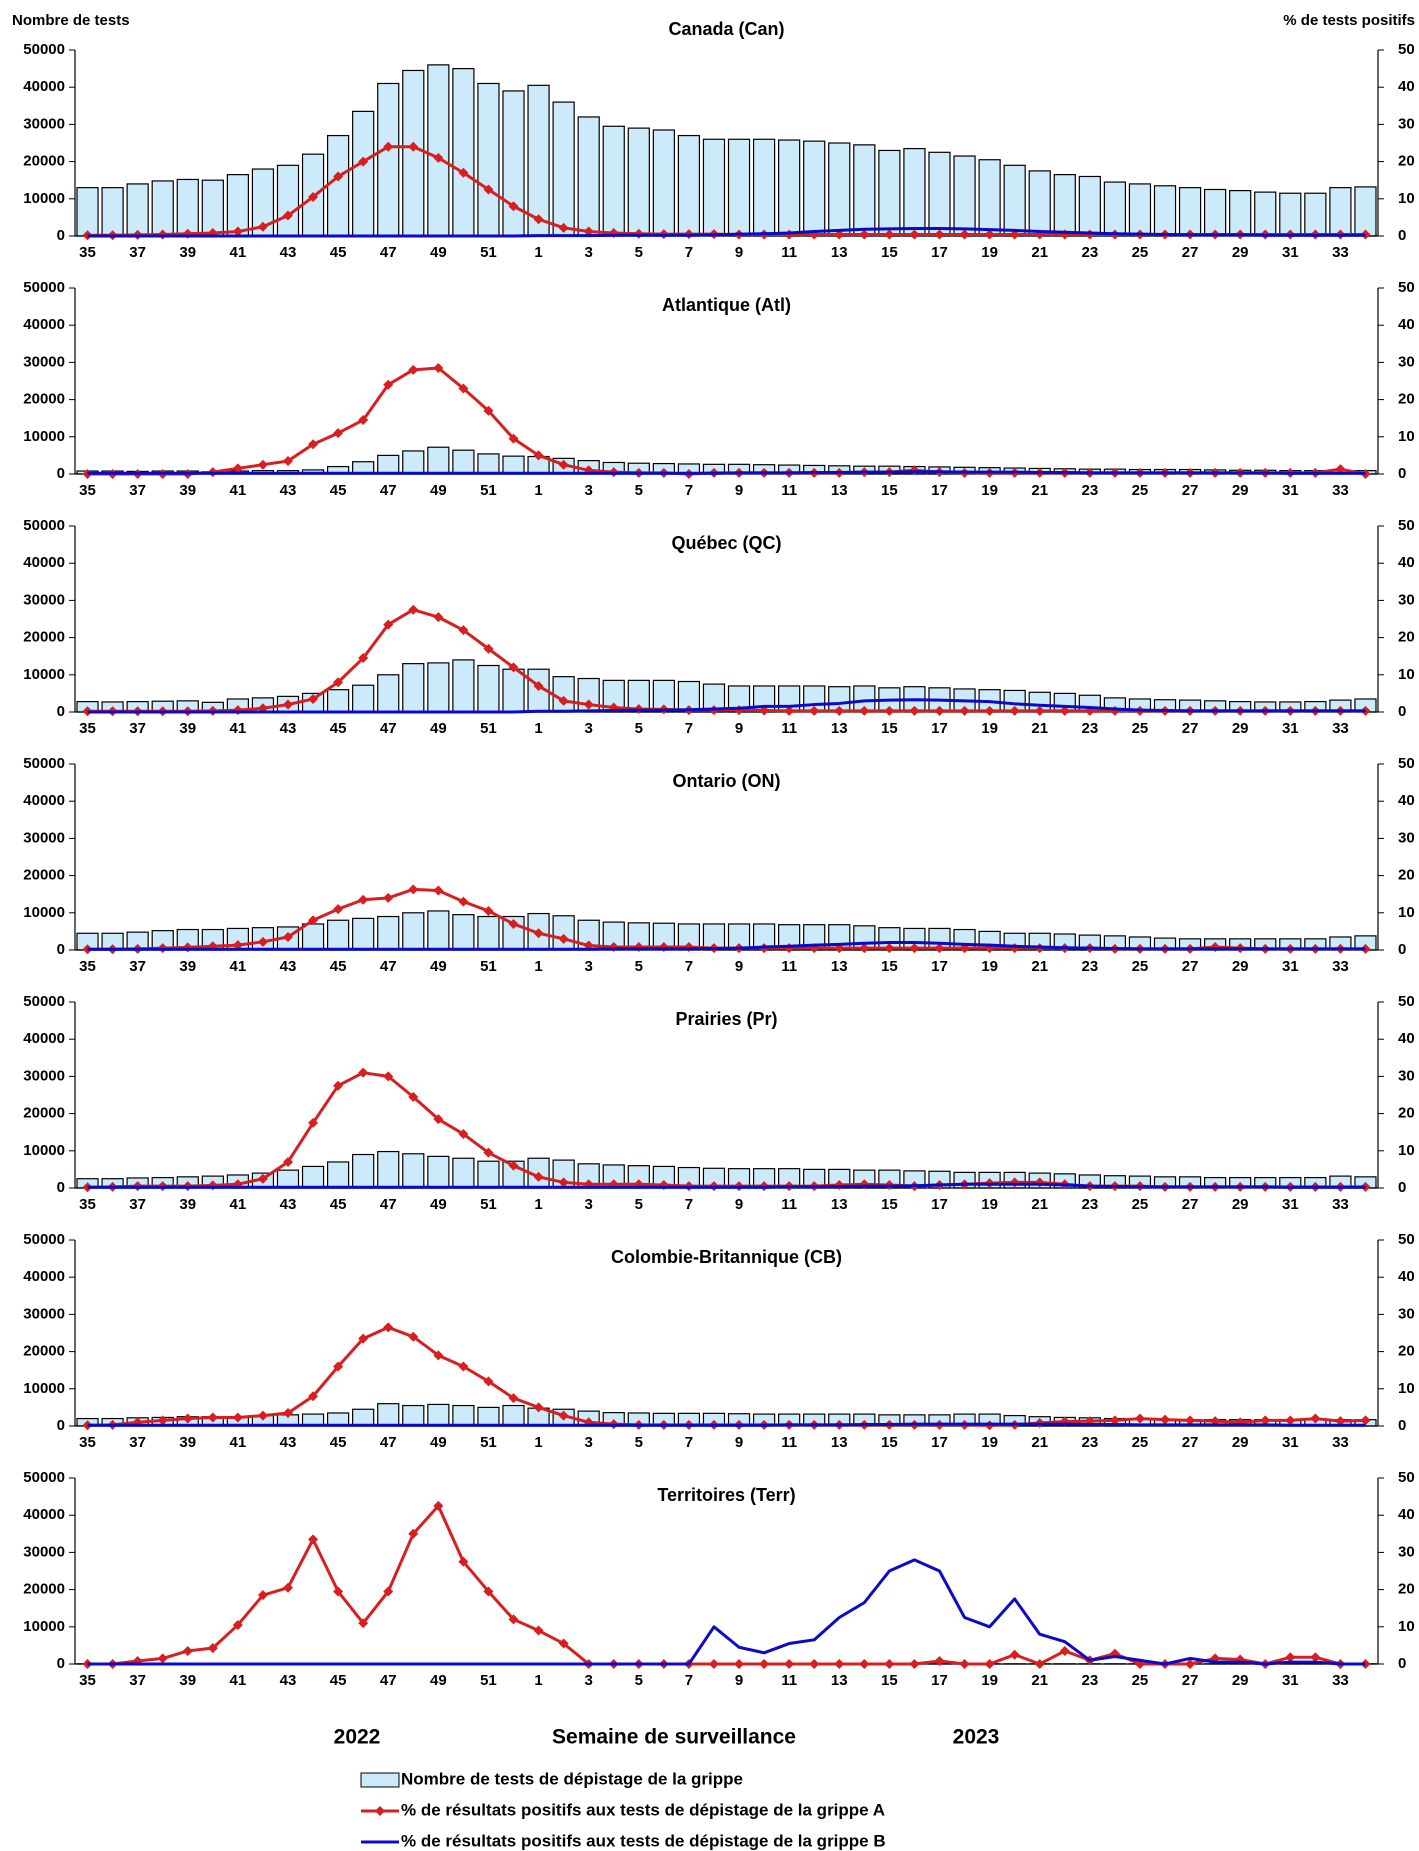  What do you see at coordinates (789, 1204) in the screenshot?
I see `x-tick-label: 11` at bounding box center [789, 1204].